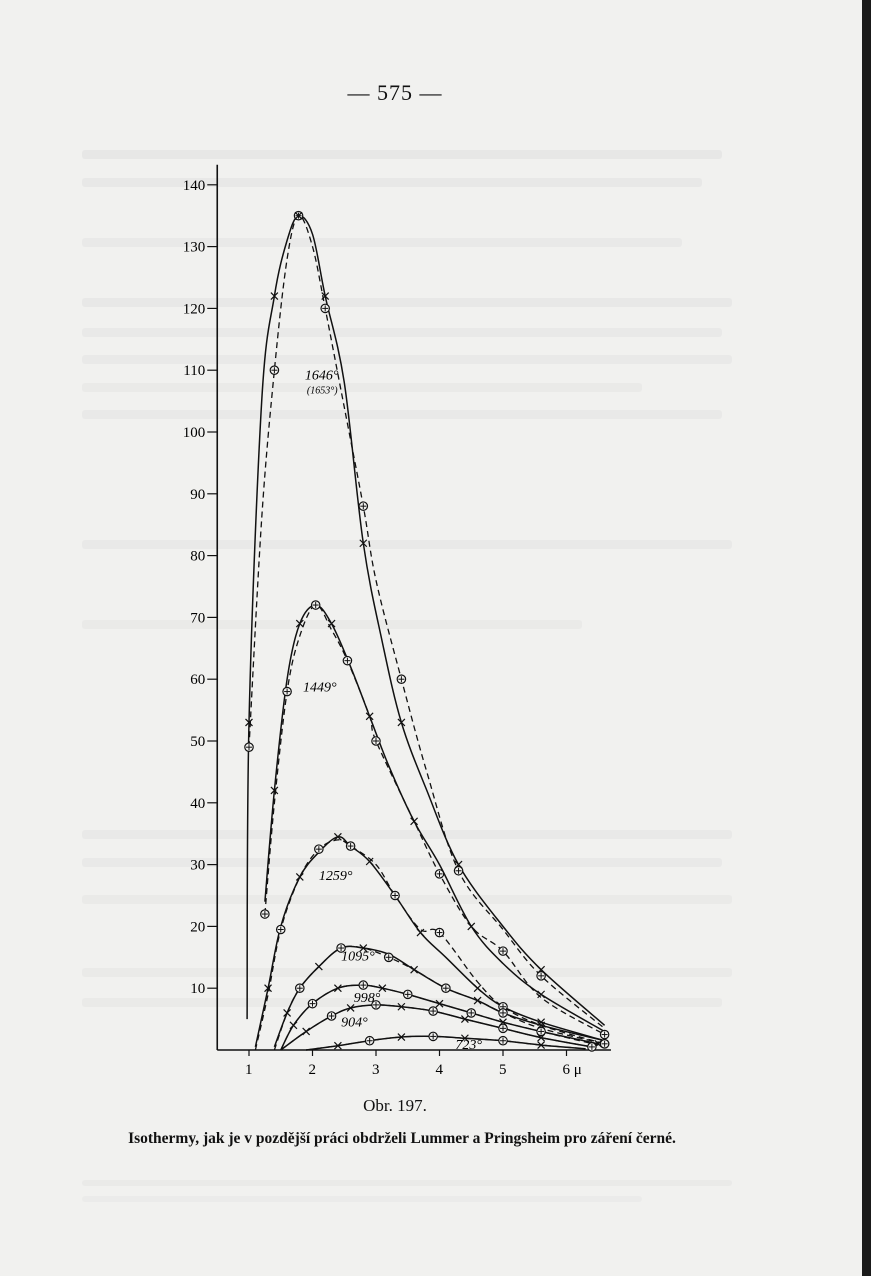  Describe the element at coordinates (322, 375) in the screenshot. I see `series-label: 1646°` at that location.